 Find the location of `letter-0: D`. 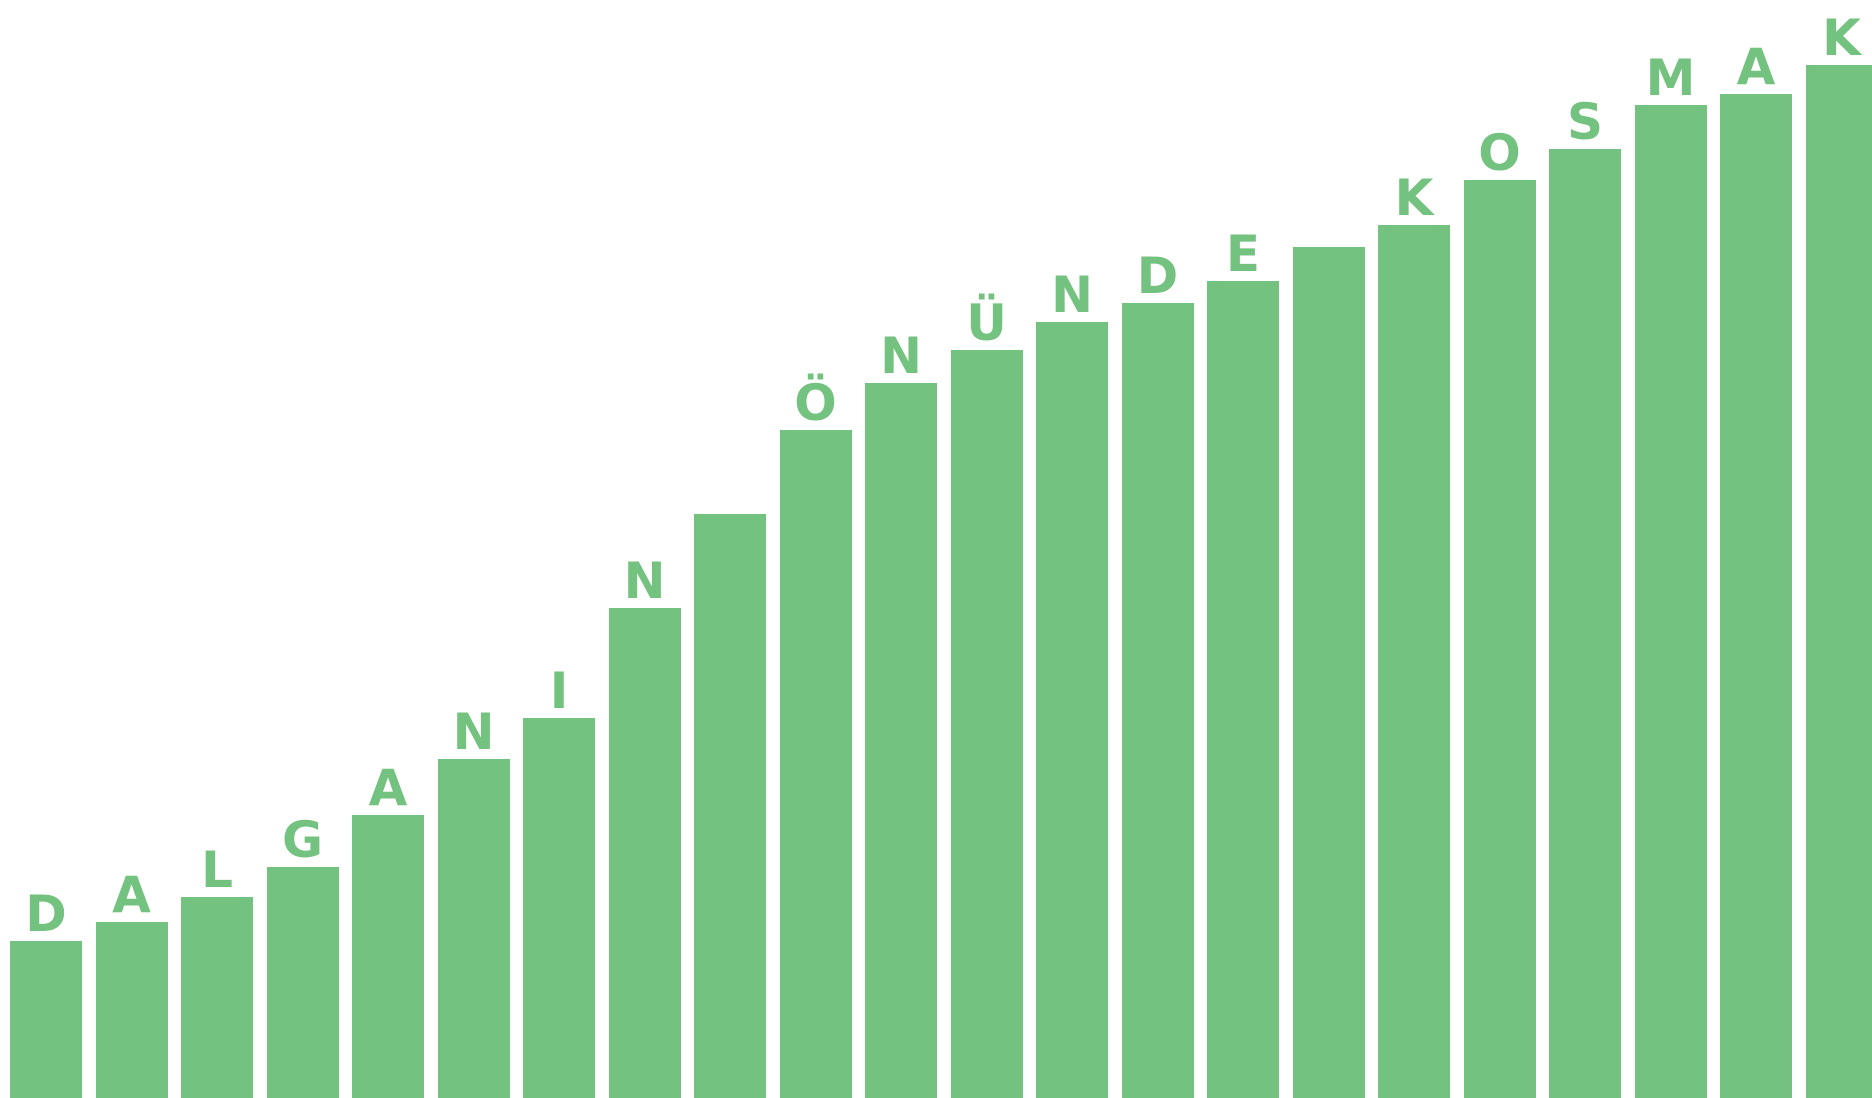

letter-0: D is located at coordinates (46, 914).